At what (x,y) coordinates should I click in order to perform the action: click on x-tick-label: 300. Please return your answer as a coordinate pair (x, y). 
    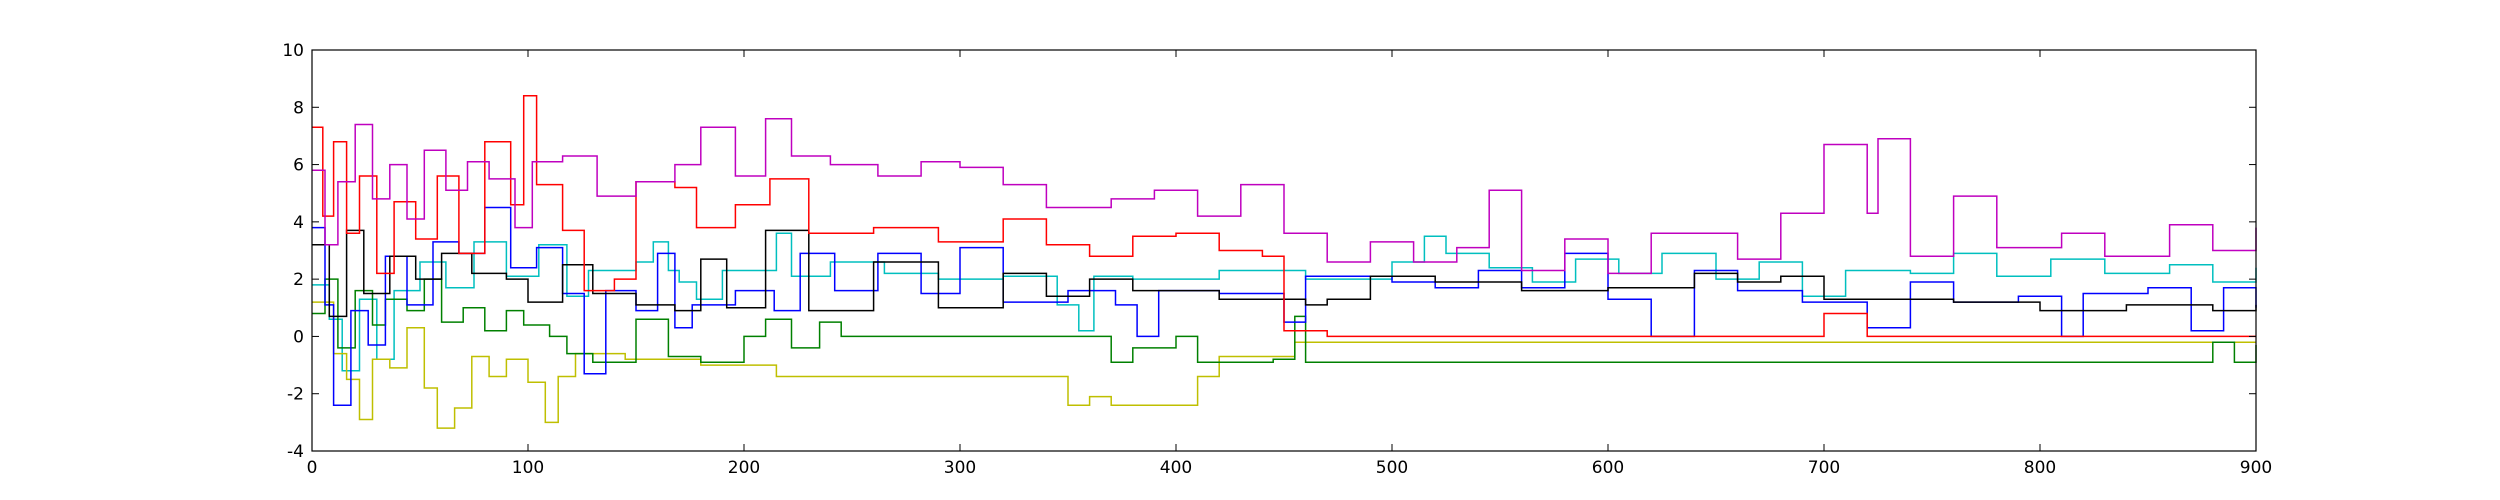
    Looking at the image, I should click on (960, 468).